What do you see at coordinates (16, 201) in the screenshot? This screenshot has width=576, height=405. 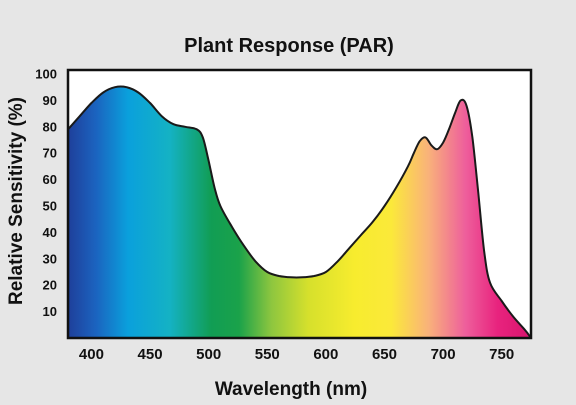 I see `y-axis-label: Relative Sensitivity (%)` at bounding box center [16, 201].